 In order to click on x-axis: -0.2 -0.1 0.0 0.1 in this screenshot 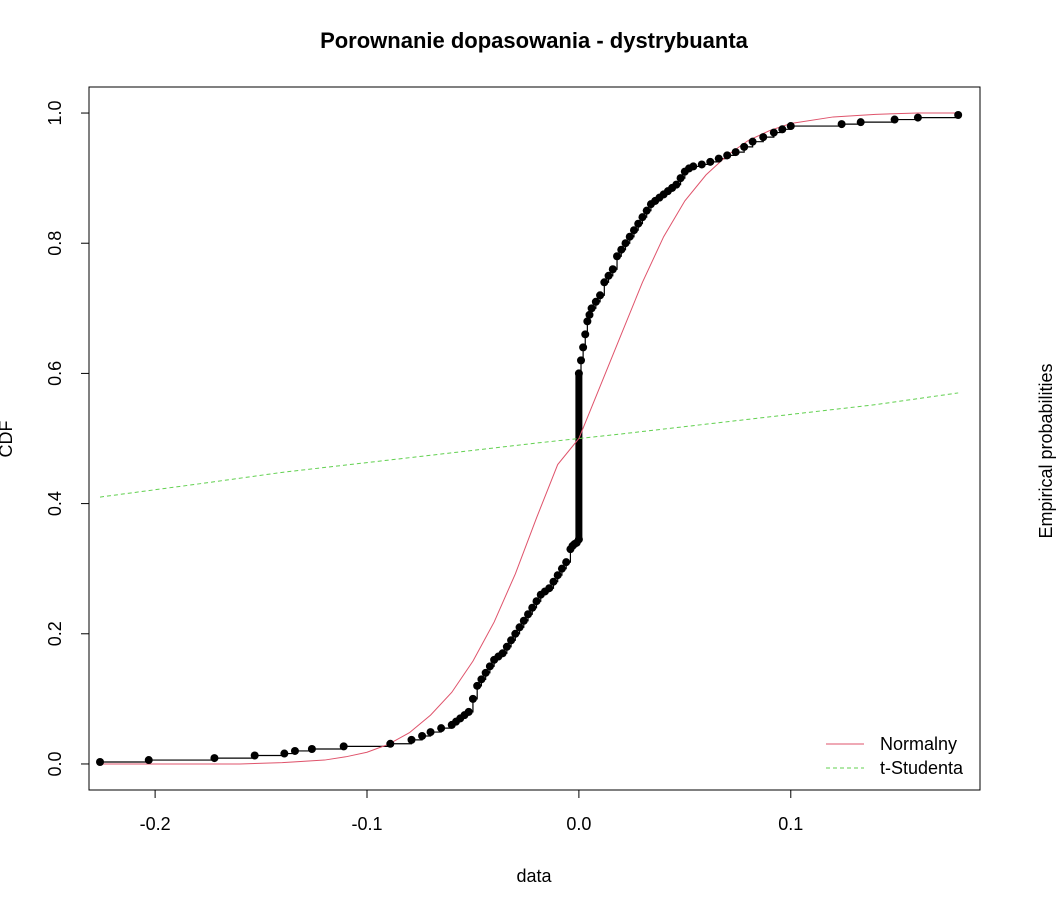, I will do `click(471, 811)`.